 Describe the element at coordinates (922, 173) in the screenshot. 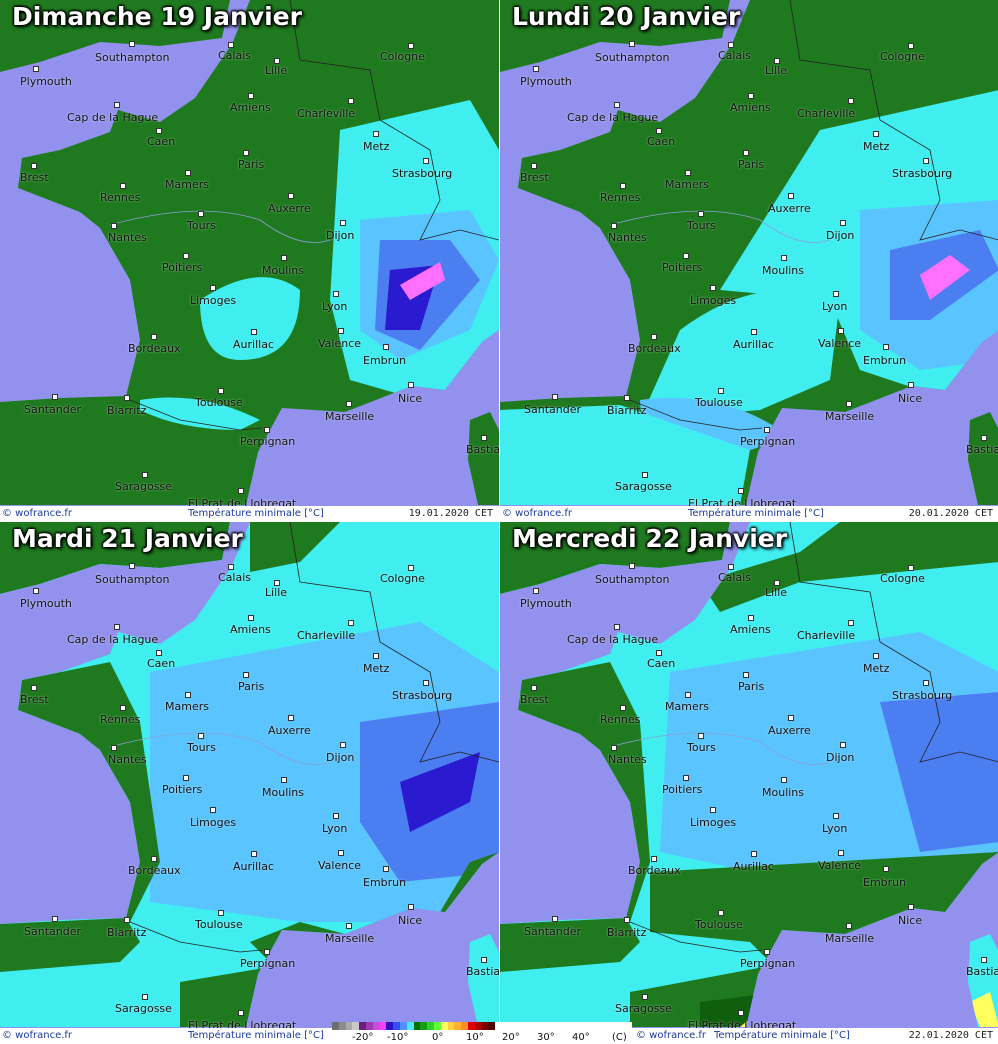

I see `city-label: Strasbourg` at that location.